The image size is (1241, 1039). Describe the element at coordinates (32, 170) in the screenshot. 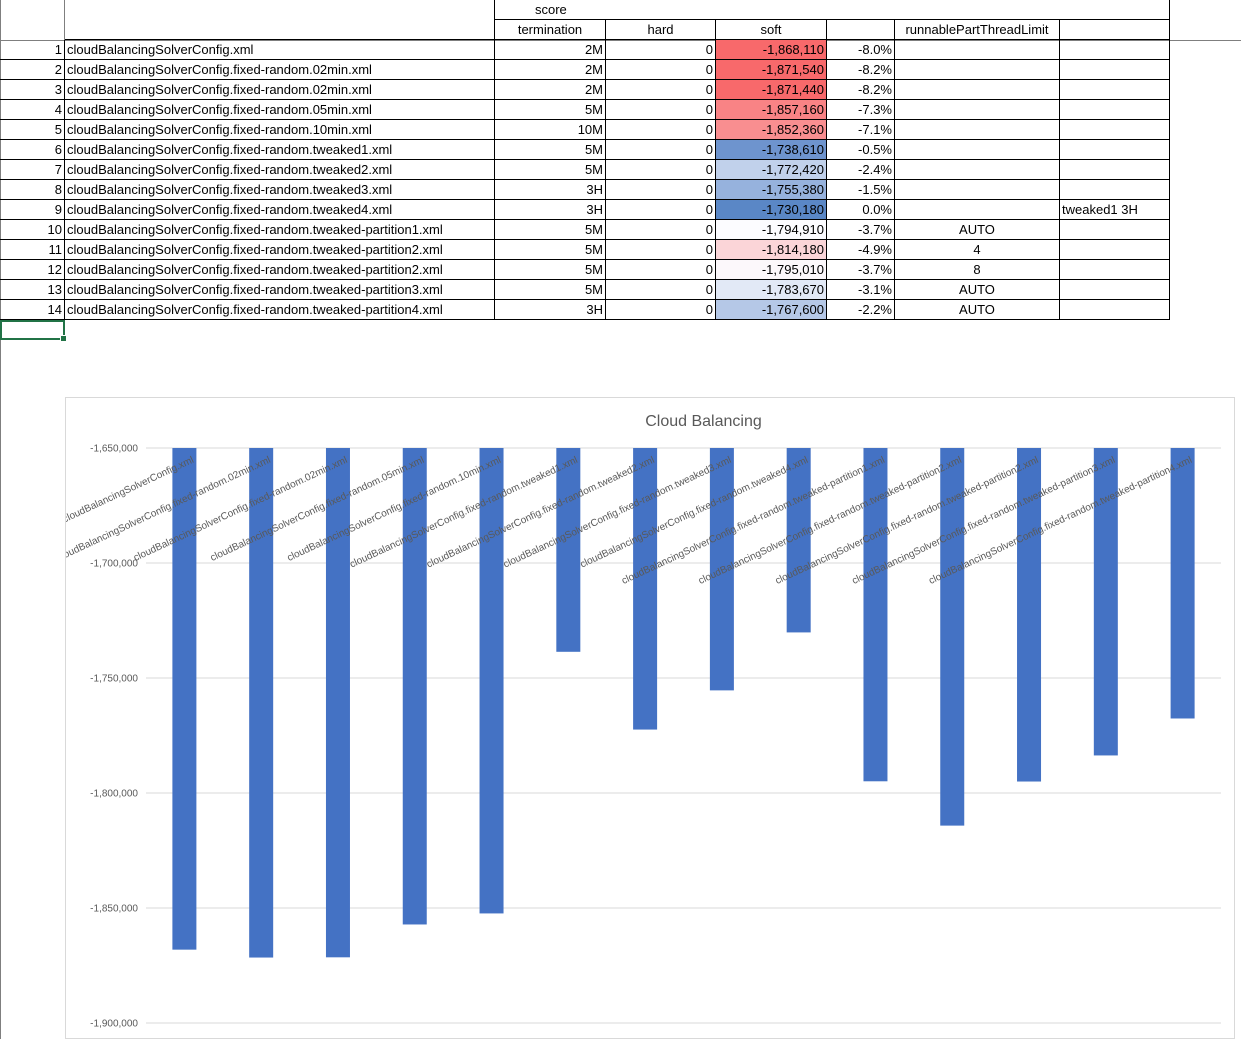

I see `cell-n: 7` at that location.